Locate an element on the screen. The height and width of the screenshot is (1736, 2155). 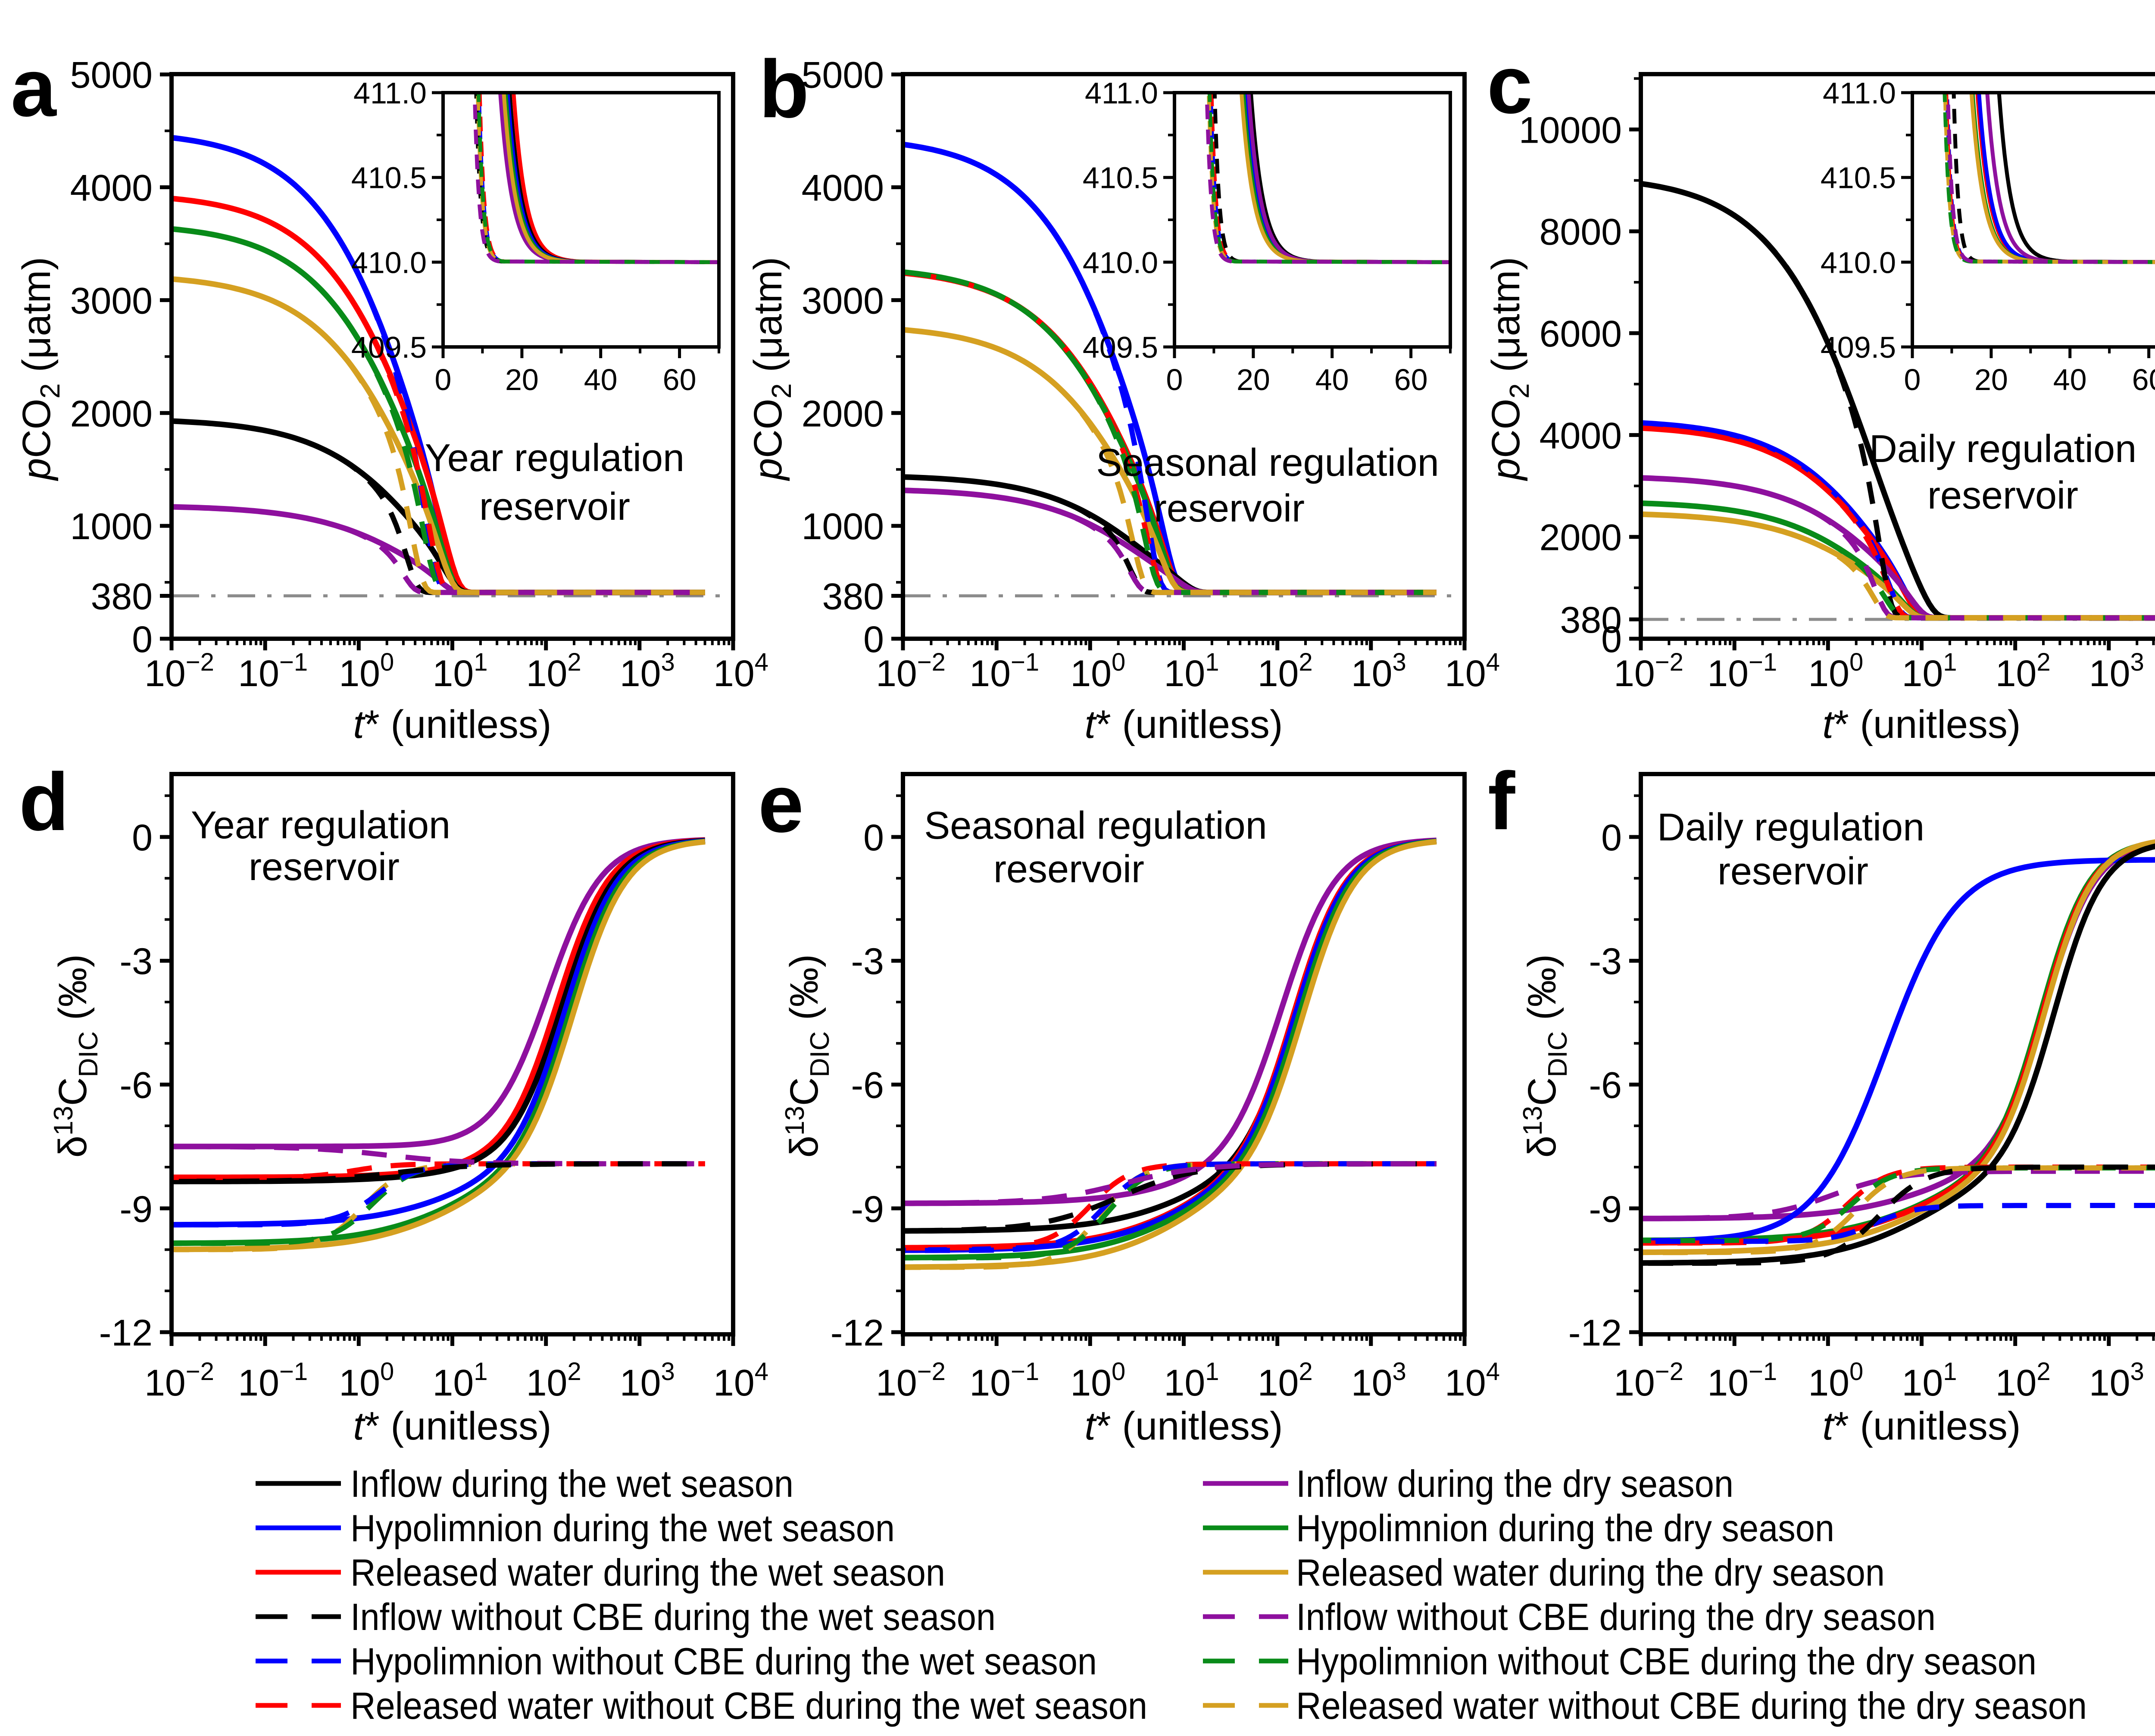
svg-text: 8000 is located at coordinates (1581, 232).